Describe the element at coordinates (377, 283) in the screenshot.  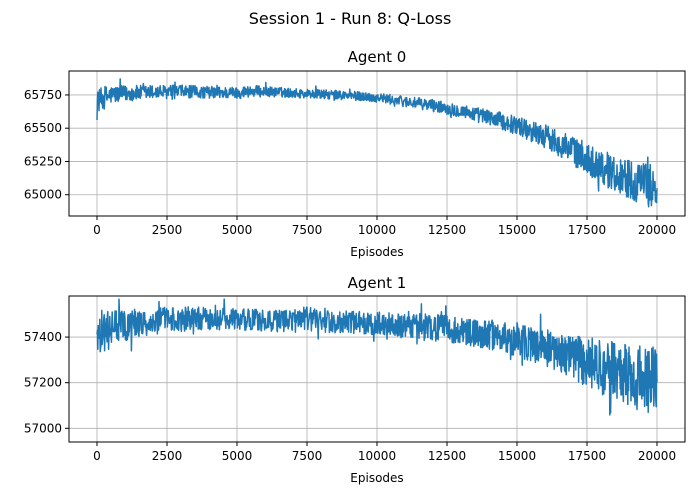
I see `agent-1-title: Agent 1` at that location.